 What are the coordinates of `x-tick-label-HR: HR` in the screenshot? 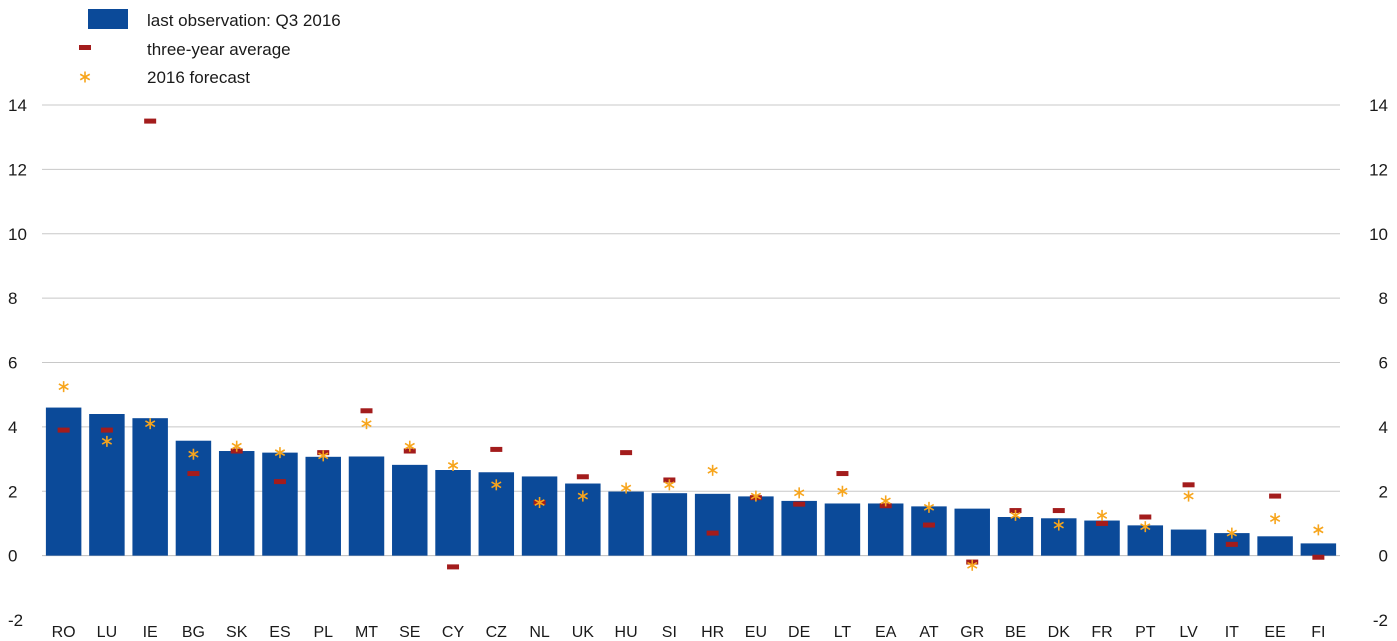 It's located at (712, 632).